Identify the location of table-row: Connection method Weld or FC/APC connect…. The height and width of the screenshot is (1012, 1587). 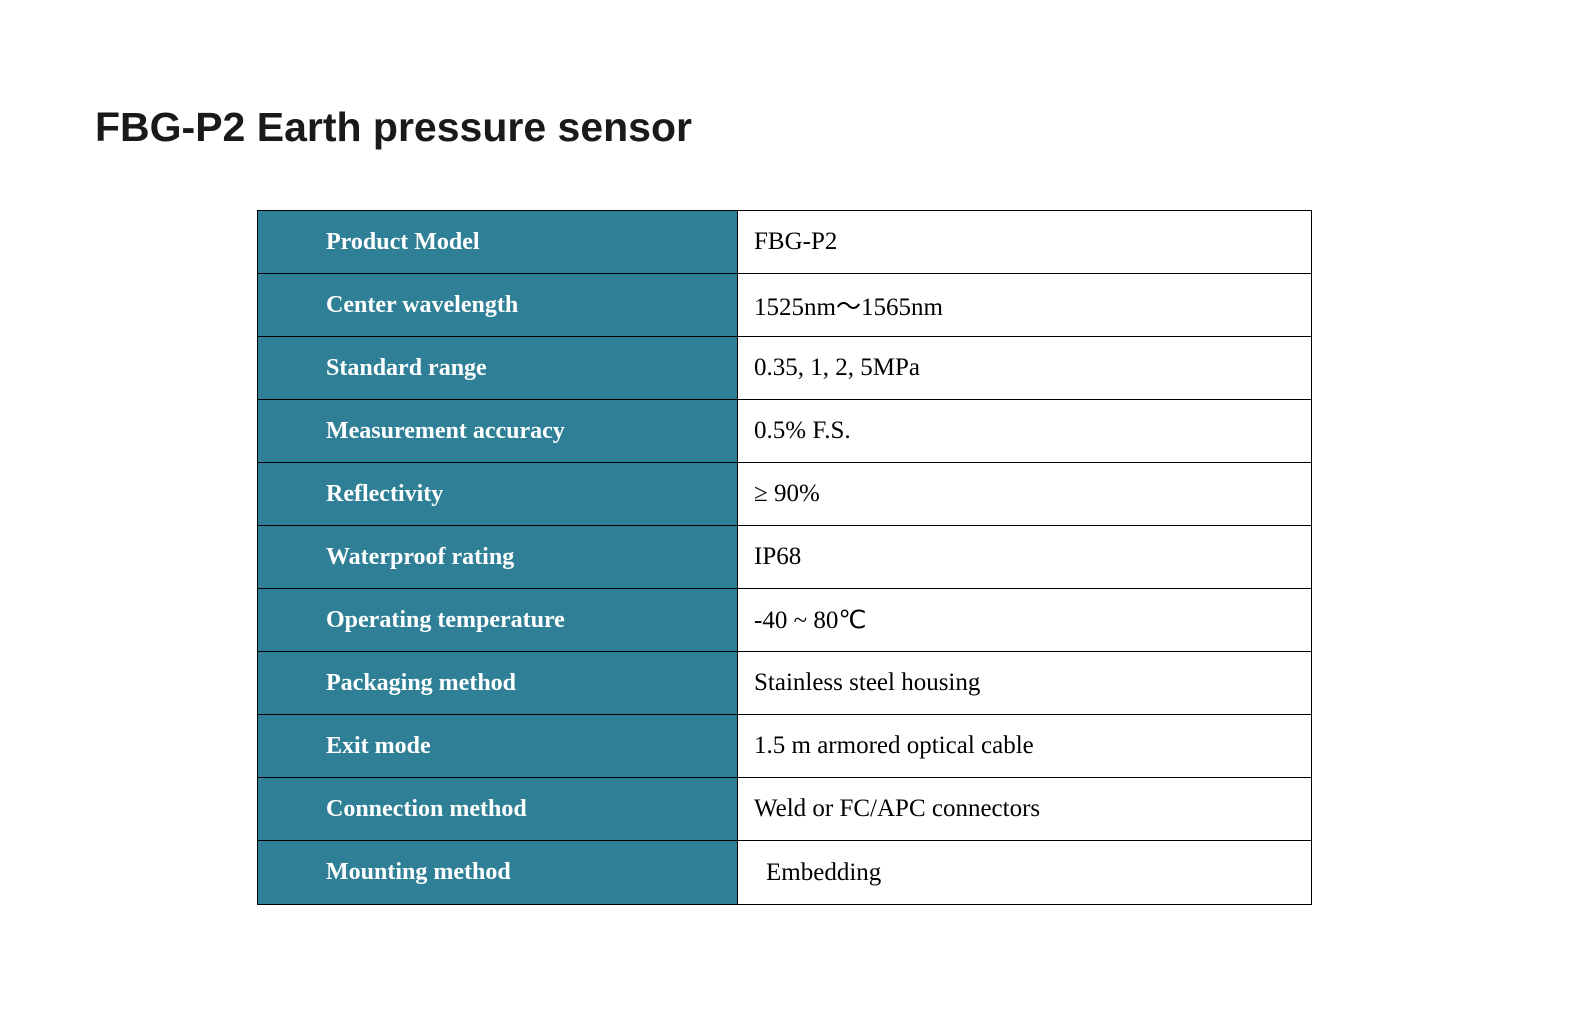
(784, 809).